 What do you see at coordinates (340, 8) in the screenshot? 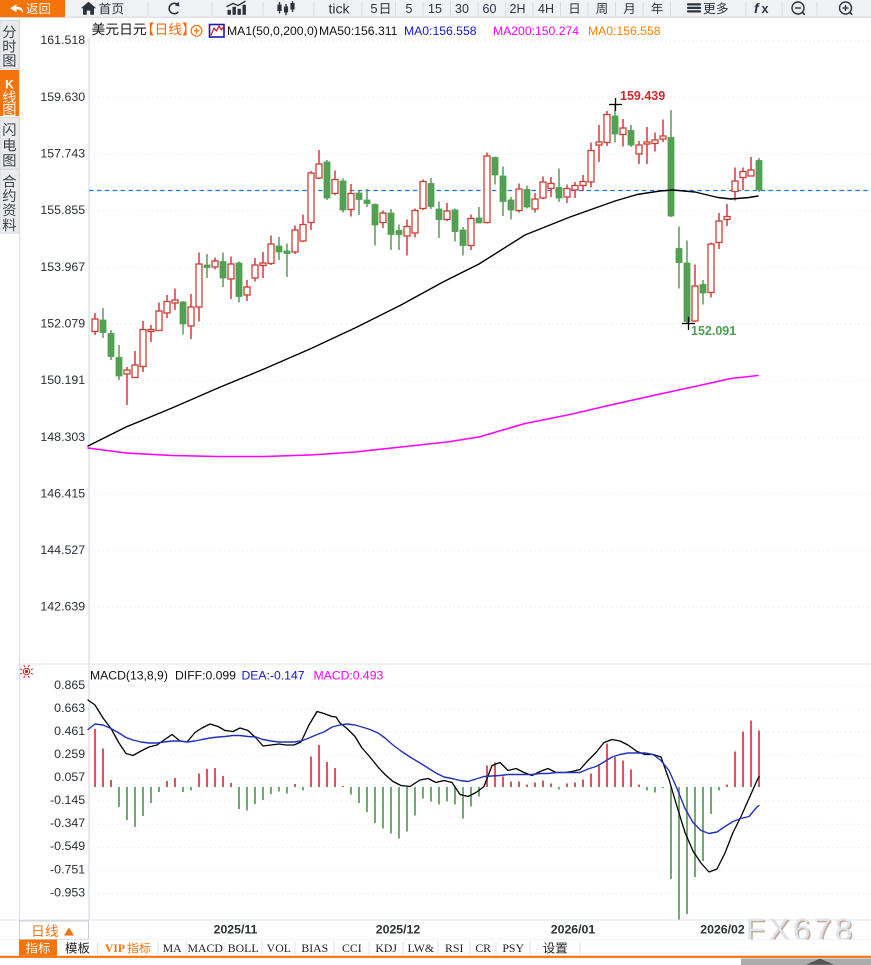
I see `svg-text: tick` at bounding box center [340, 8].